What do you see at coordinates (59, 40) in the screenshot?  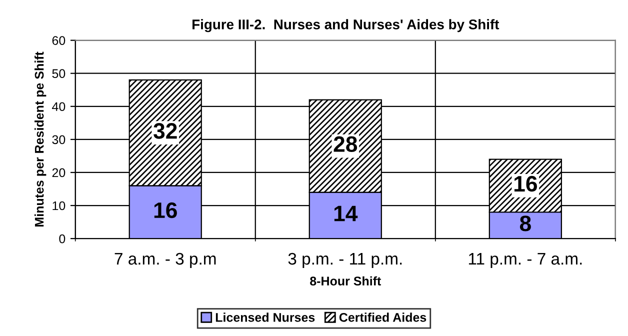 I see `y-tick-label: 60` at bounding box center [59, 40].